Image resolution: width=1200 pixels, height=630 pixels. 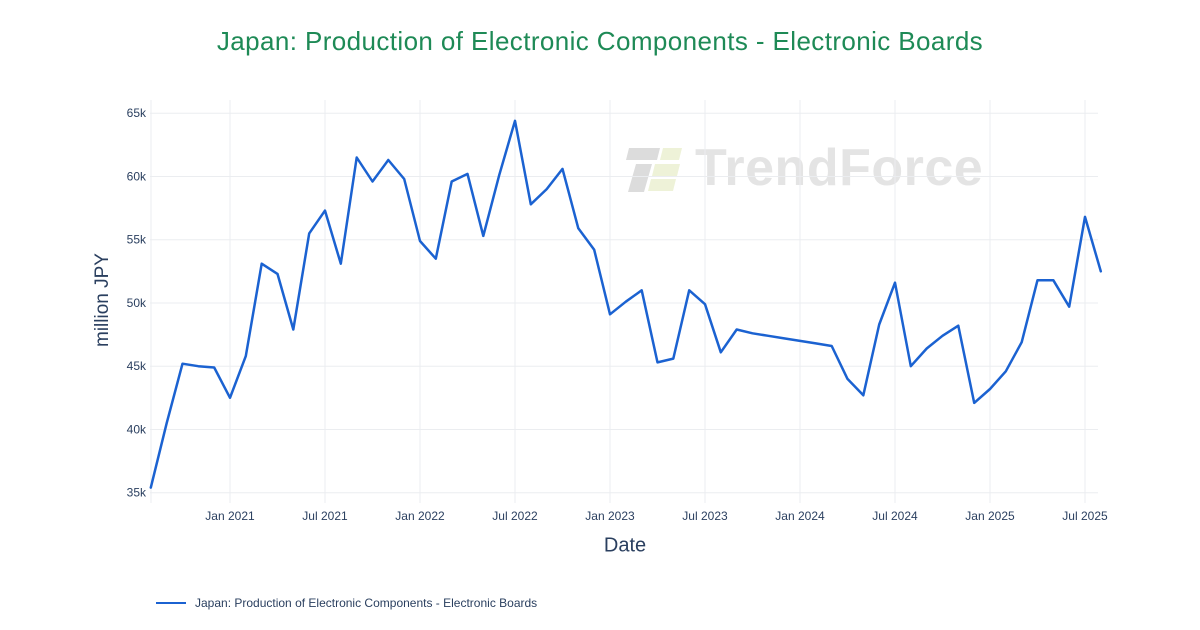 What do you see at coordinates (895, 516) in the screenshot?
I see `x-tick-label: Jul 2024` at bounding box center [895, 516].